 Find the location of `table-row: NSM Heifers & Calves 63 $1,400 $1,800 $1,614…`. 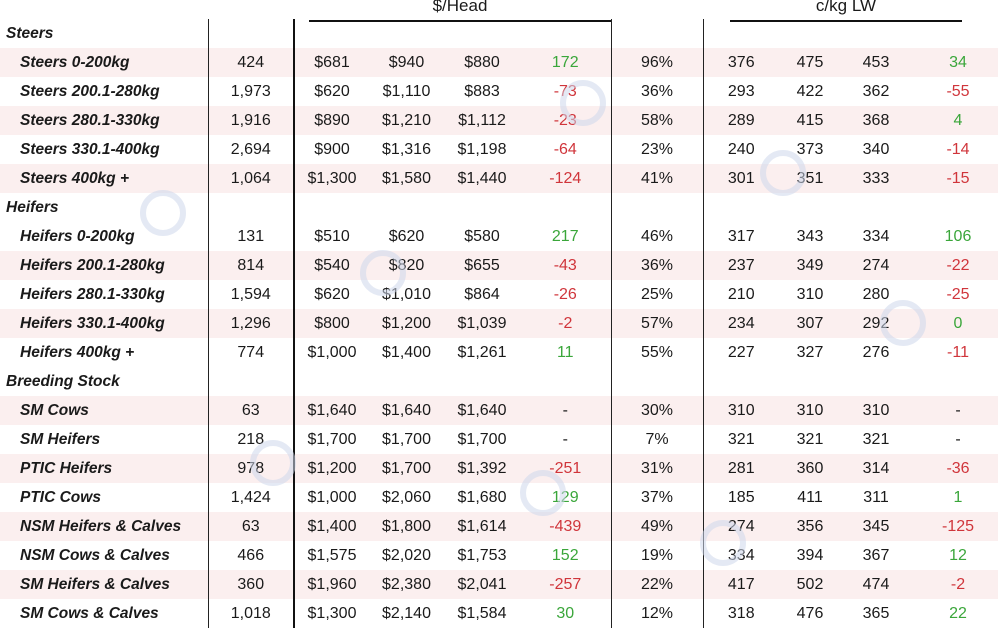

table-row: NSM Heifers & Calves 63 $1,400 $1,800 $1,614… is located at coordinates (499, 526).